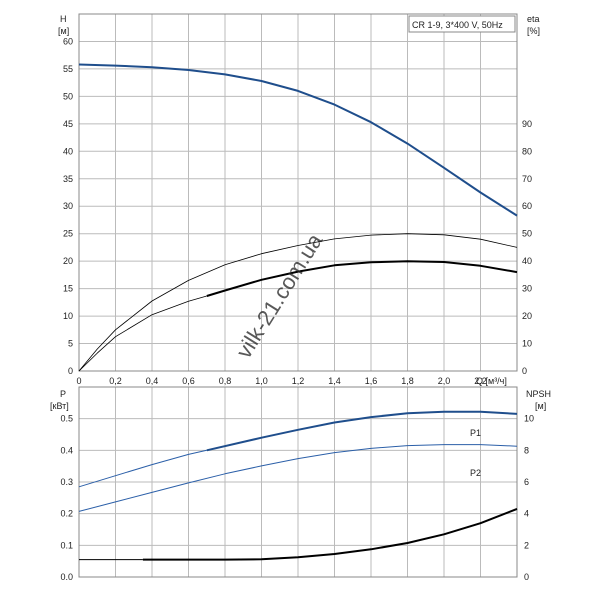 Image resolution: width=600 pixels, height=600 pixels. I want to click on bottom-ylabel-left-line1: P, so click(63, 394).